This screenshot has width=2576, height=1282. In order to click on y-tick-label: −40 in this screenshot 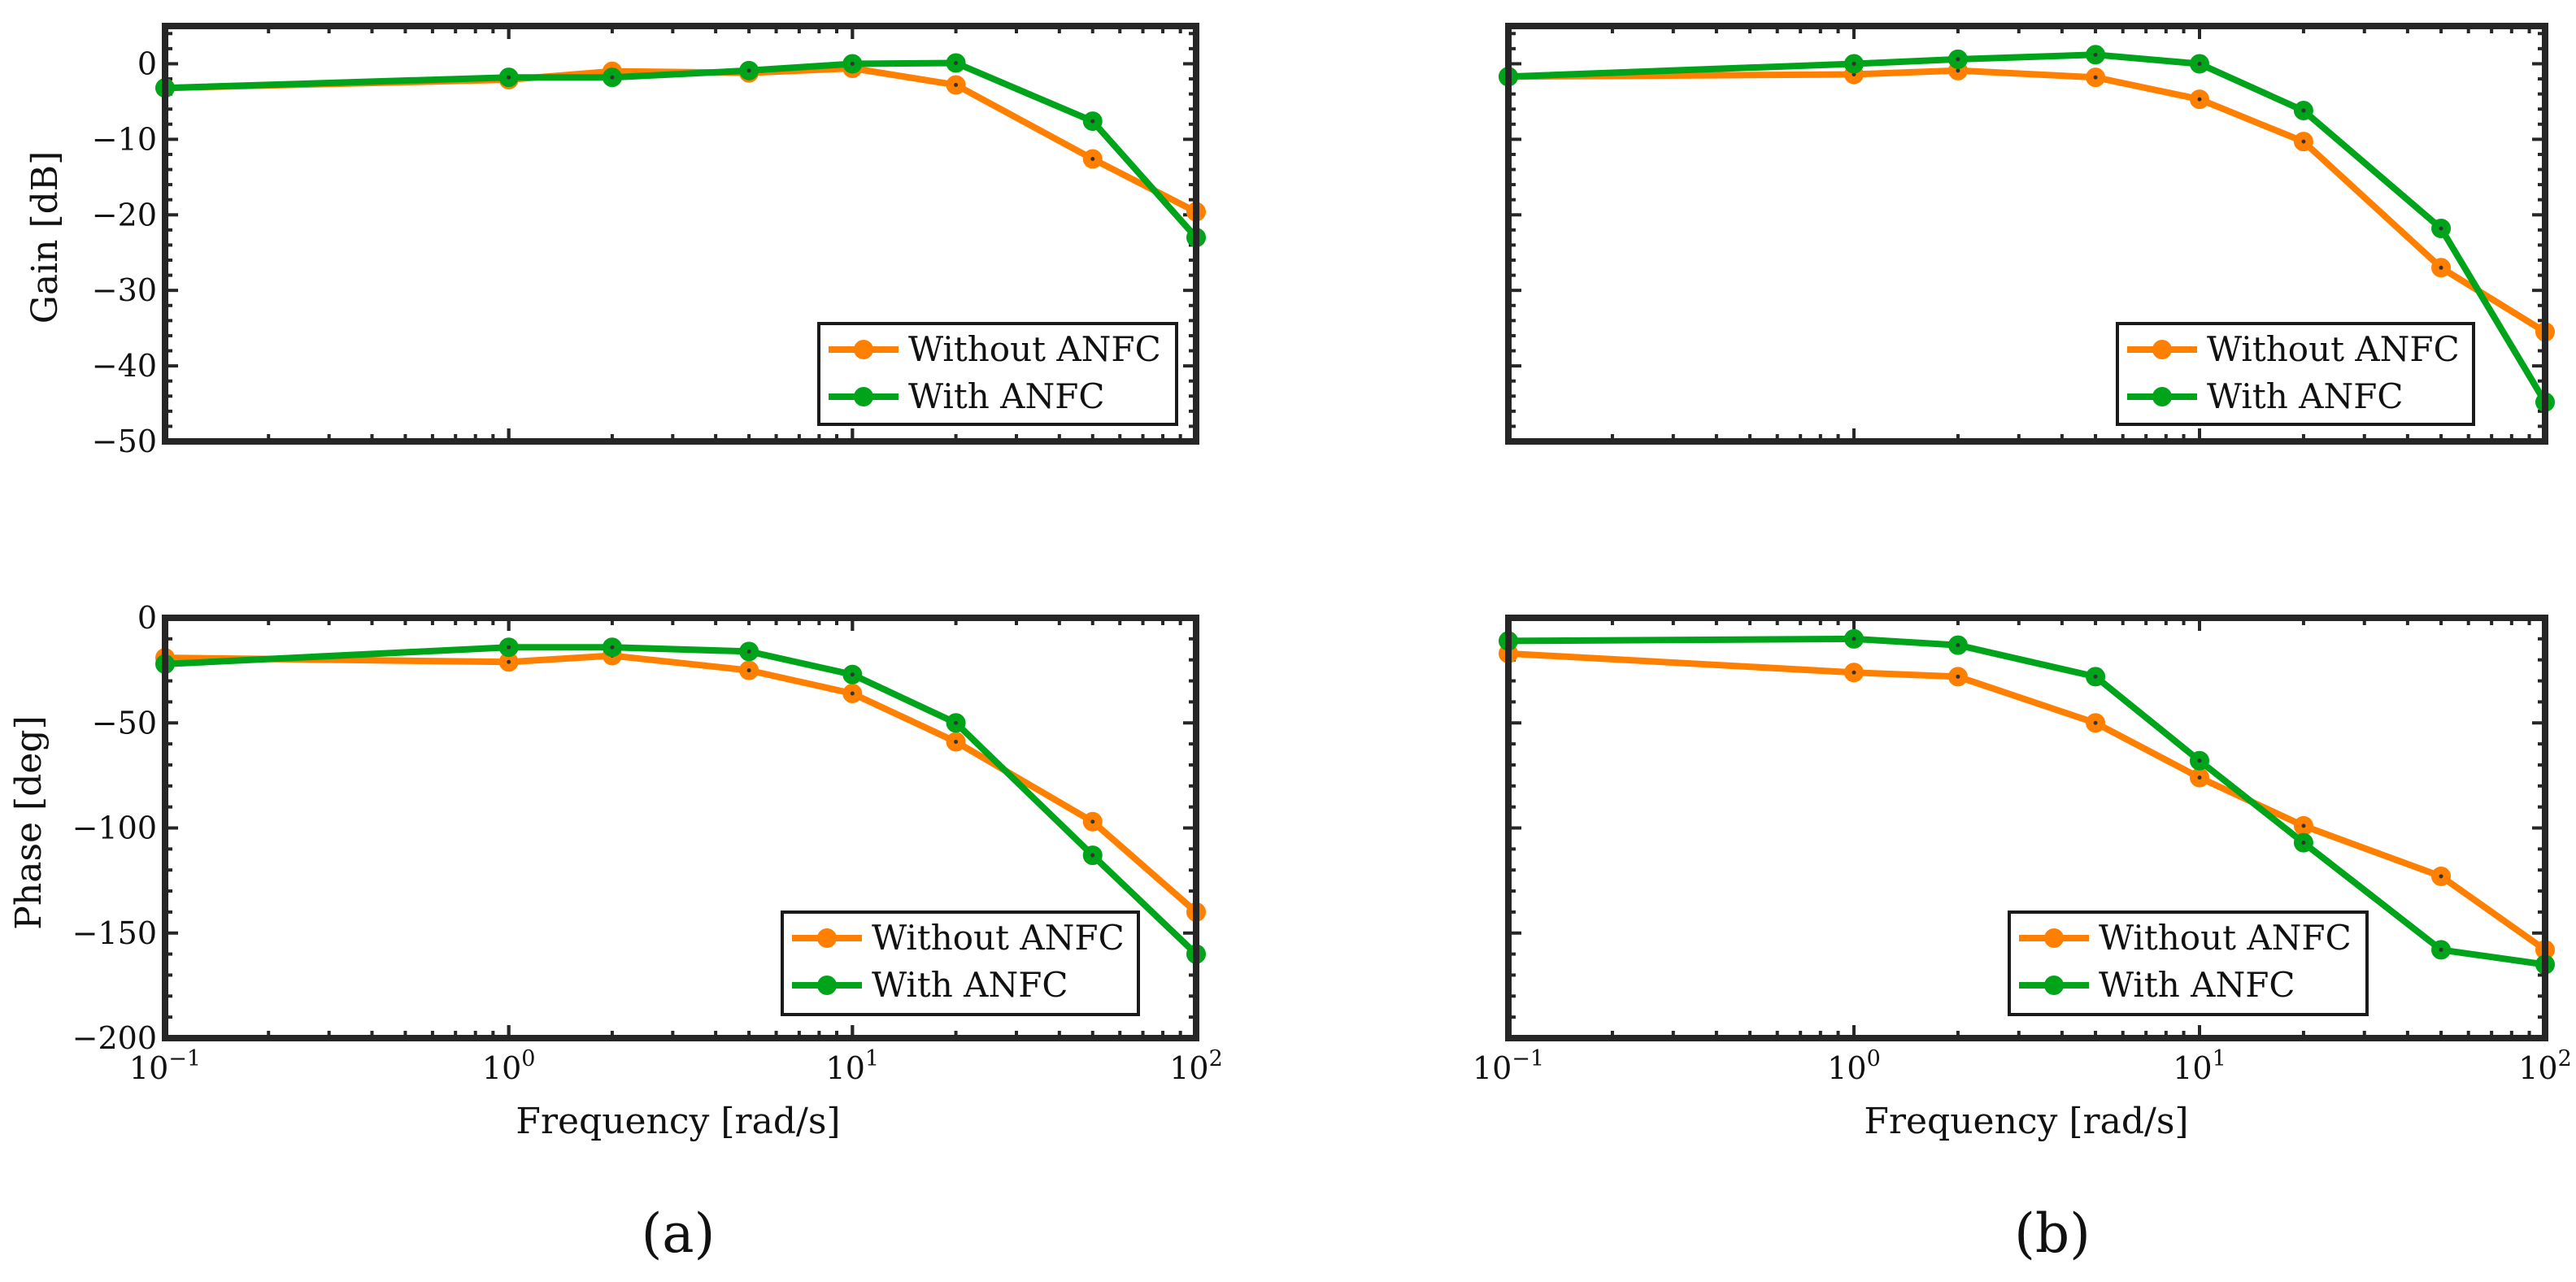, I will do `click(124, 366)`.